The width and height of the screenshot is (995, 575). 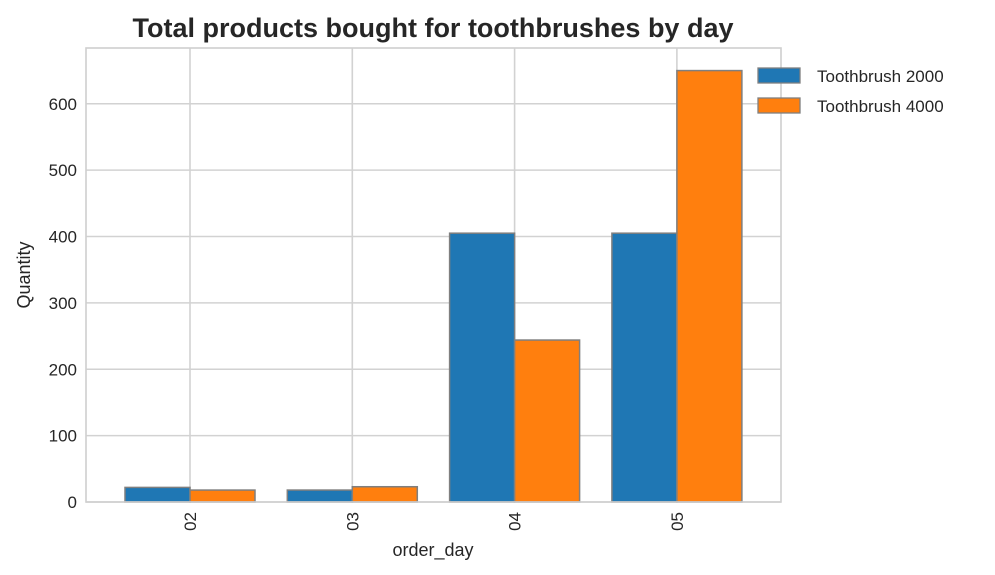 I want to click on legend-label: Toothbrush 2000, so click(x=880, y=76).